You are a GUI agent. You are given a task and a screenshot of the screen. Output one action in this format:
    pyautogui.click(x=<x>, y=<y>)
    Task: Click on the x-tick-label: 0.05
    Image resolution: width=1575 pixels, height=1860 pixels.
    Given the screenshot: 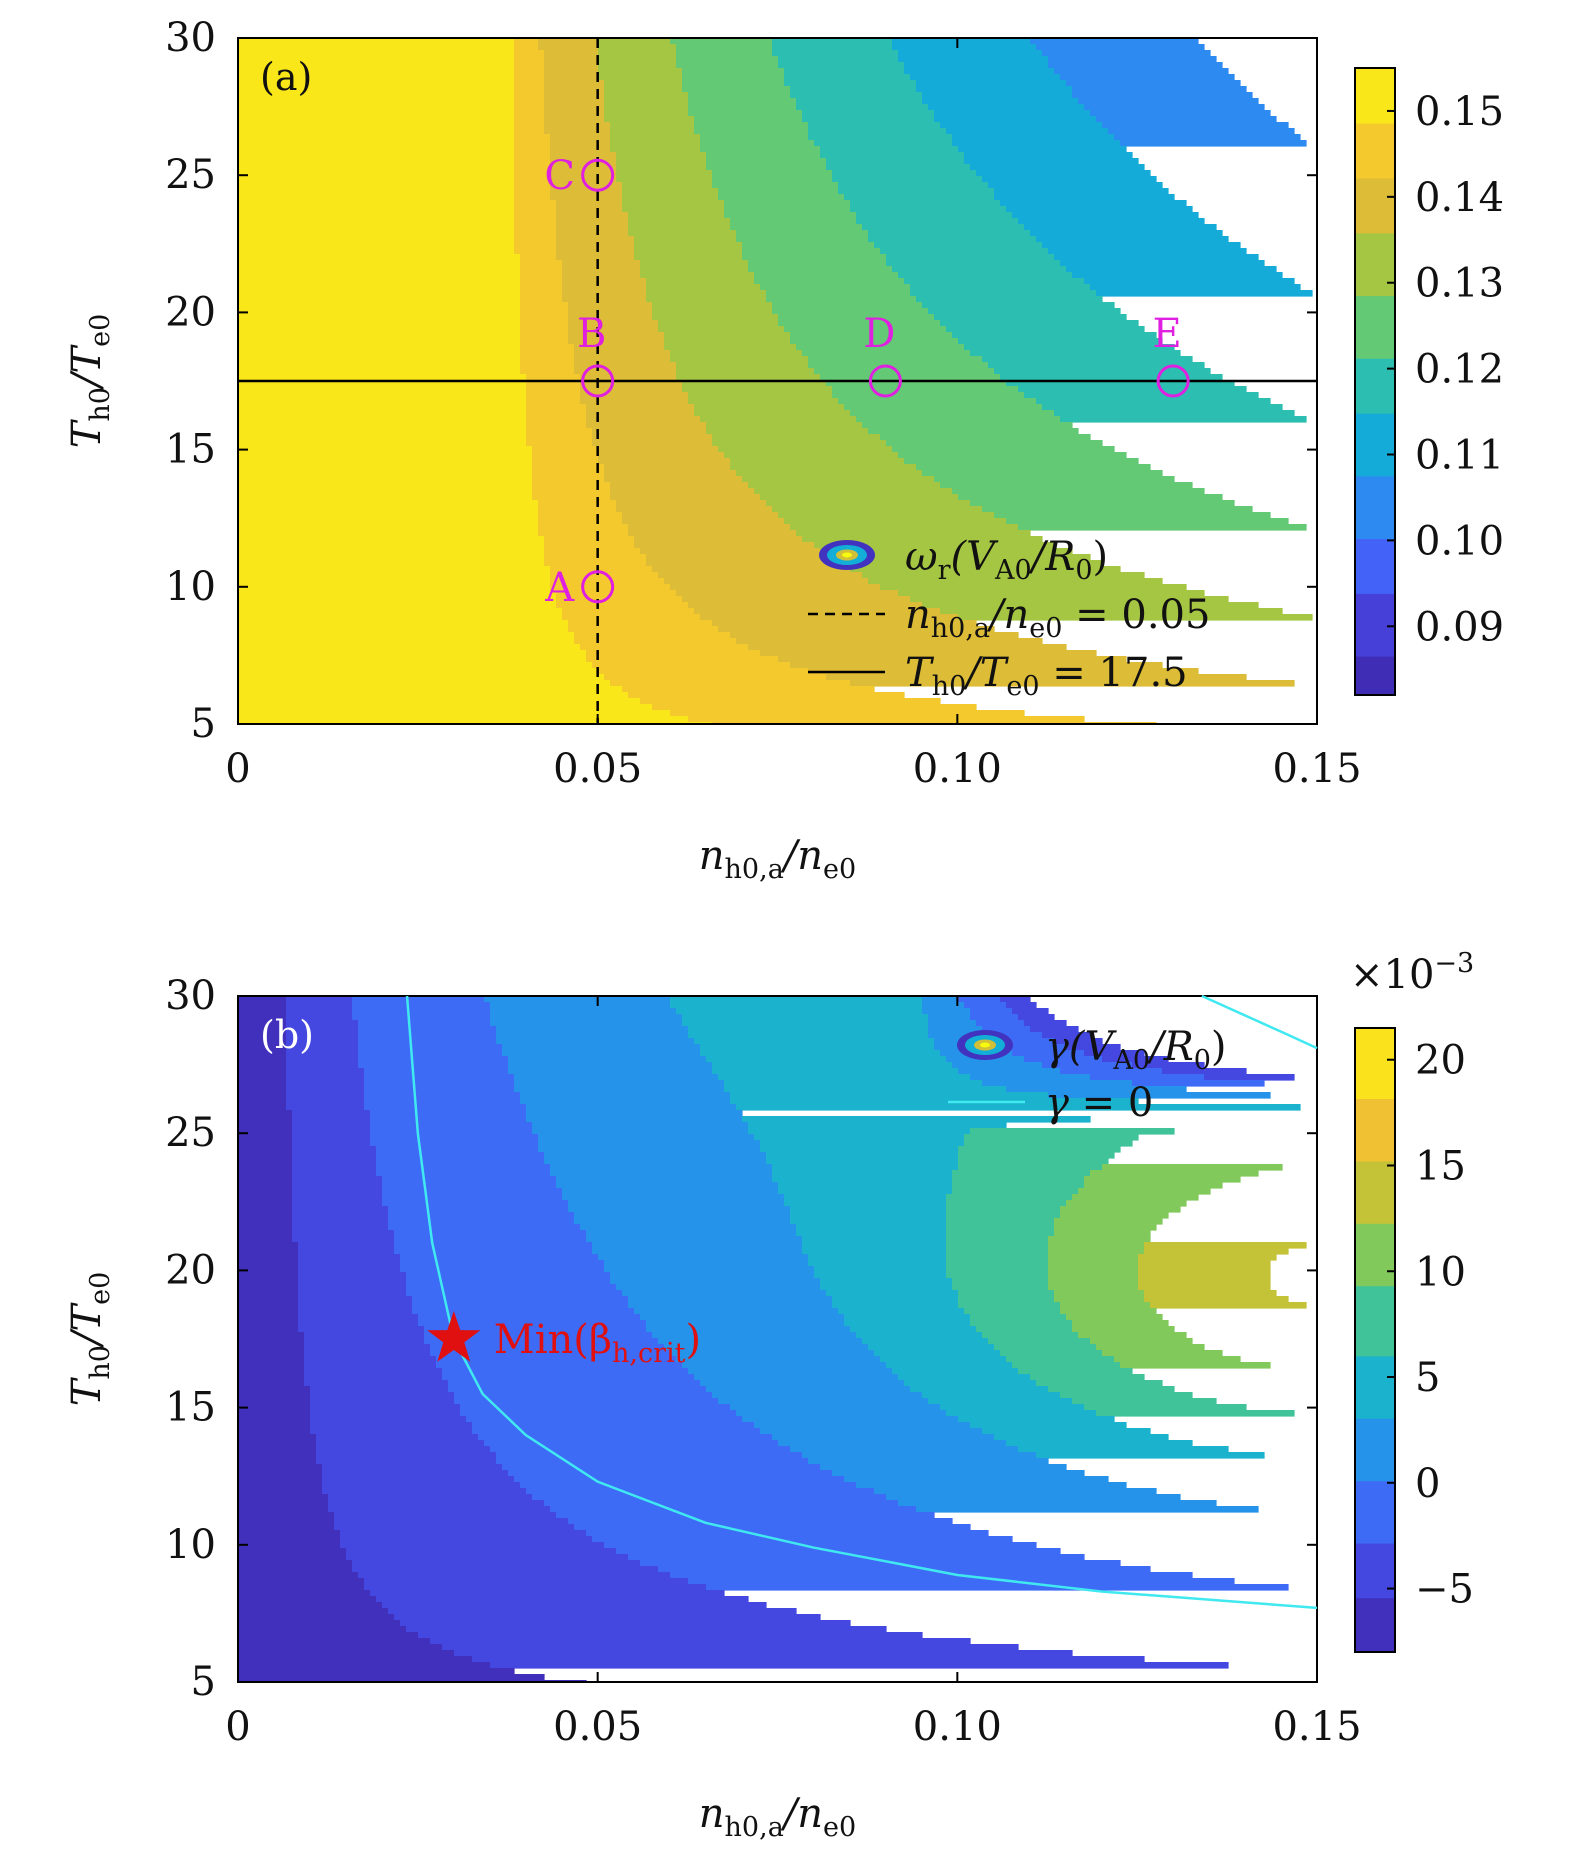 What is the action you would take?
    pyautogui.click(x=597, y=769)
    